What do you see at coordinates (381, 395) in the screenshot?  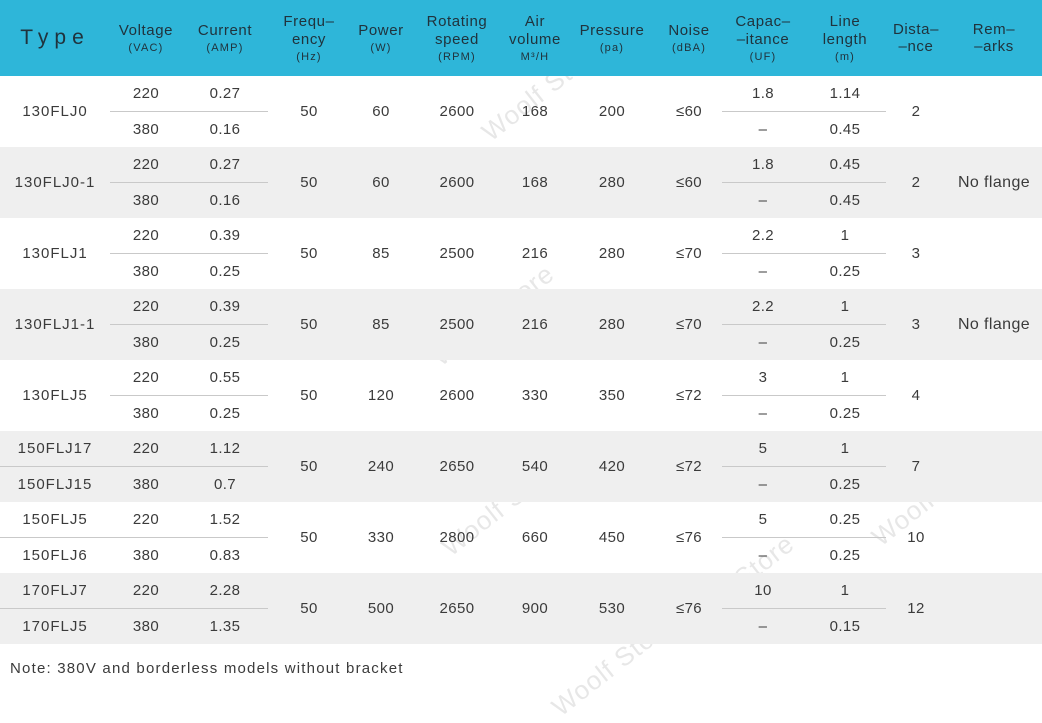 I see `cell-power: 120` at bounding box center [381, 395].